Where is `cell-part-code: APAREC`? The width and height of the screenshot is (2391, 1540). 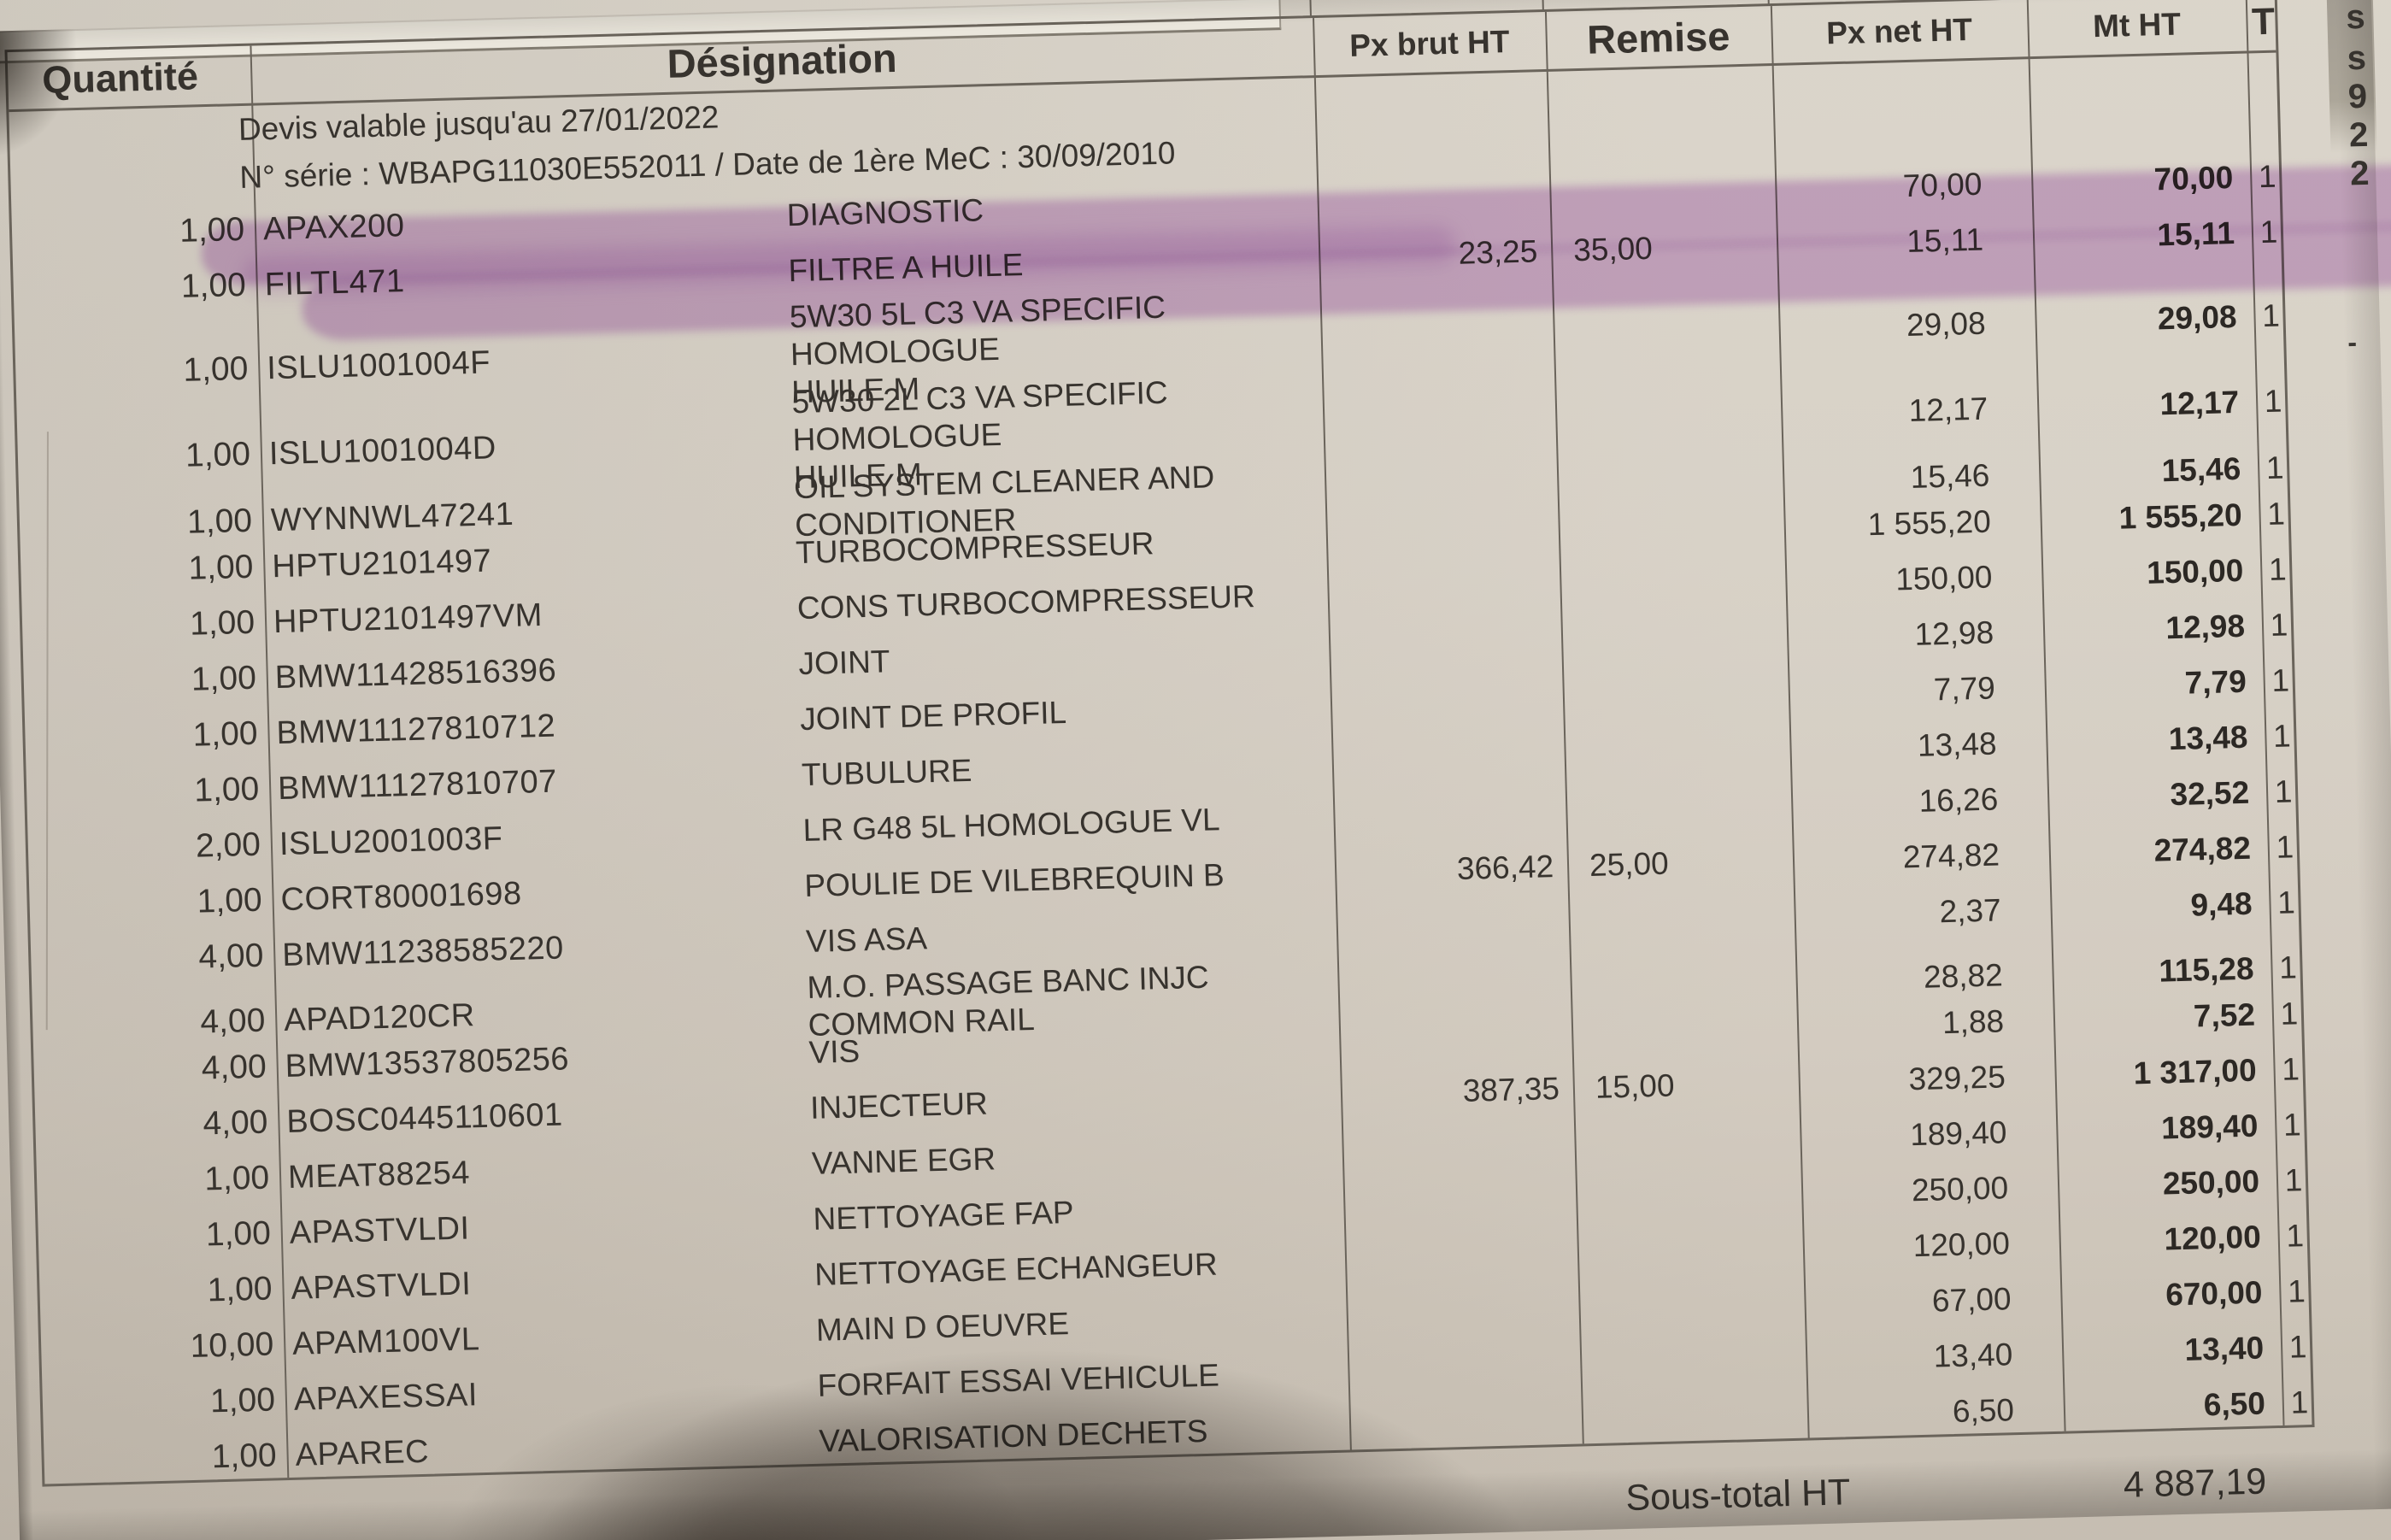
cell-part-code: APAREC is located at coordinates (362, 1453).